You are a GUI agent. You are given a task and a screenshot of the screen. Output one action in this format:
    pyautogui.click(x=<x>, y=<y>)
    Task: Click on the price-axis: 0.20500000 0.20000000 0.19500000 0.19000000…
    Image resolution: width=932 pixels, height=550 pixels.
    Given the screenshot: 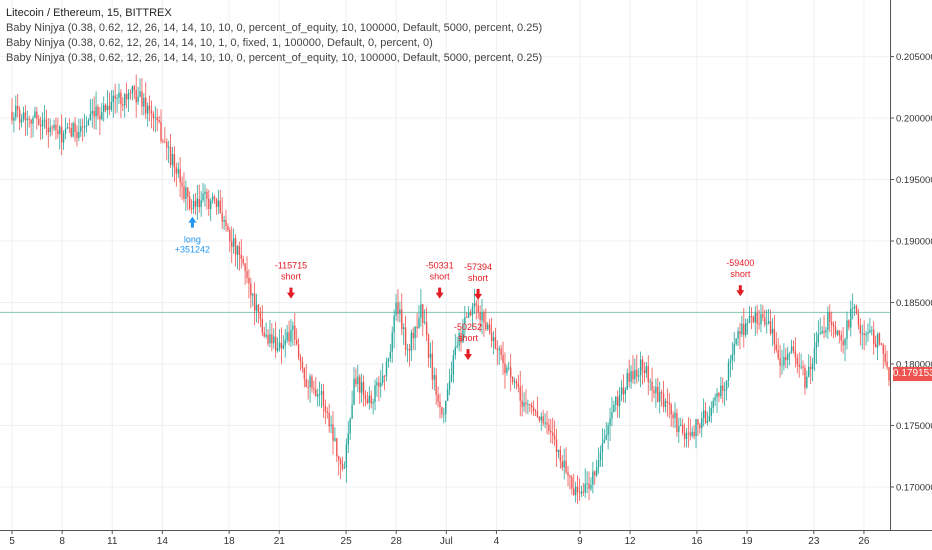 What is the action you would take?
    pyautogui.click(x=911, y=272)
    